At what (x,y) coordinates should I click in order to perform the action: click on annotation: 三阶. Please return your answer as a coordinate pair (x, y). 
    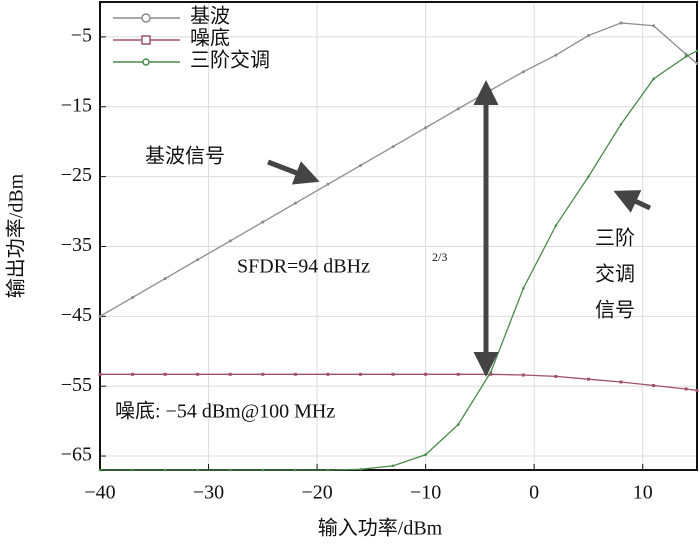
    Looking at the image, I should click on (615, 238).